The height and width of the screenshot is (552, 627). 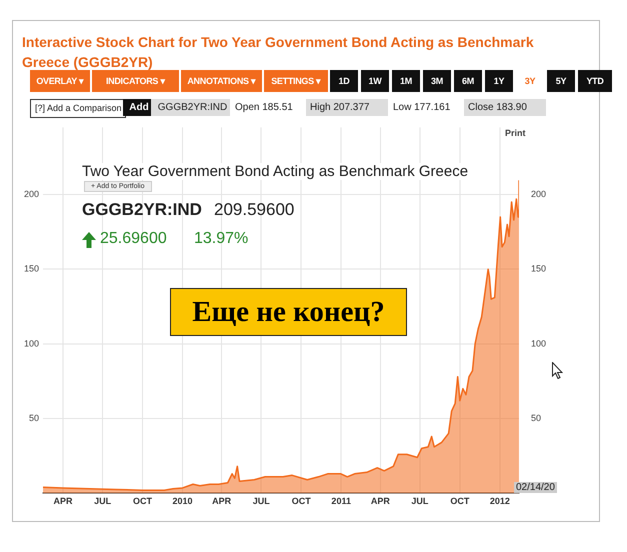 What do you see at coordinates (530, 81) in the screenshot?
I see `text: 3Y` at bounding box center [530, 81].